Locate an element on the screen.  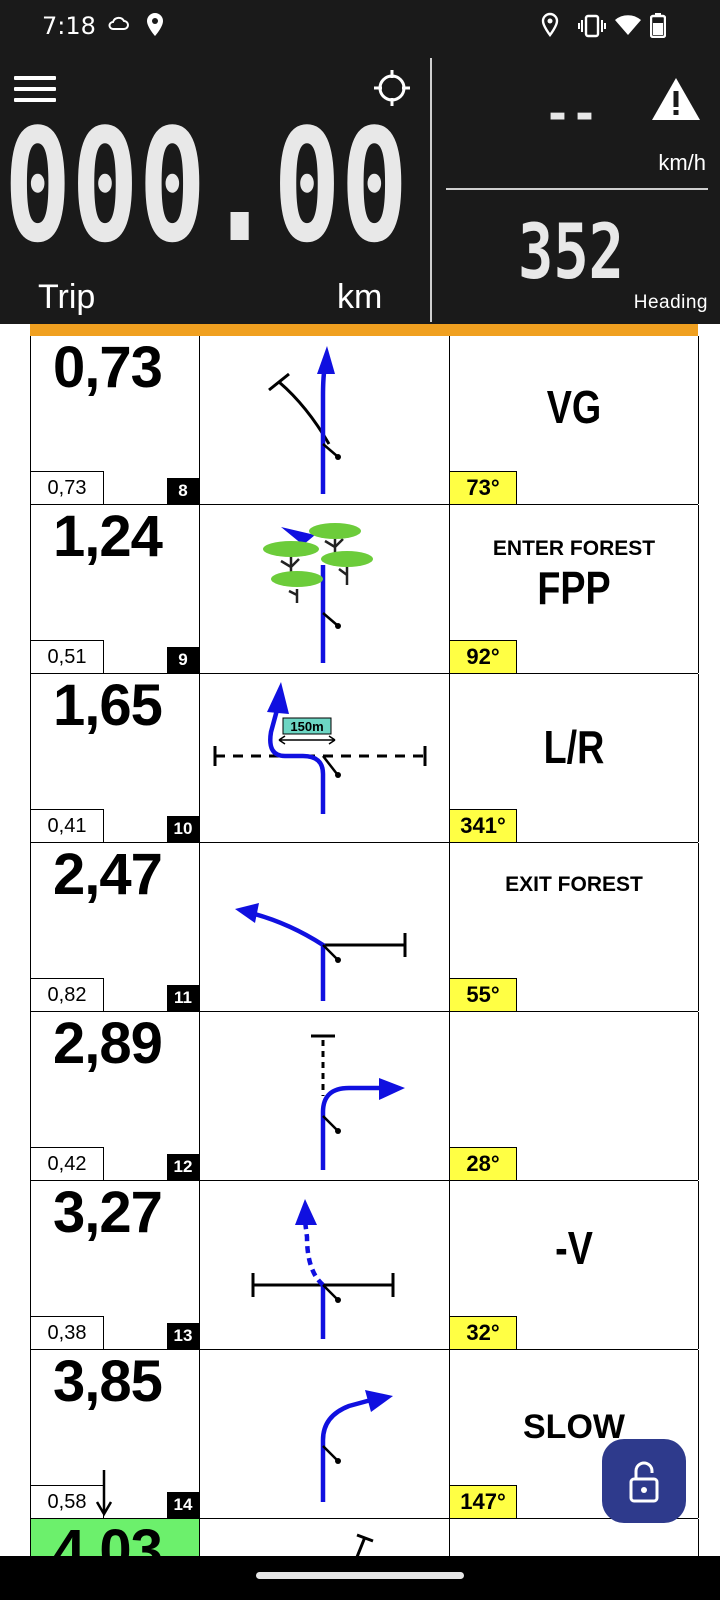
note-text: EXIT FOREST is located at coordinates (574, 884).